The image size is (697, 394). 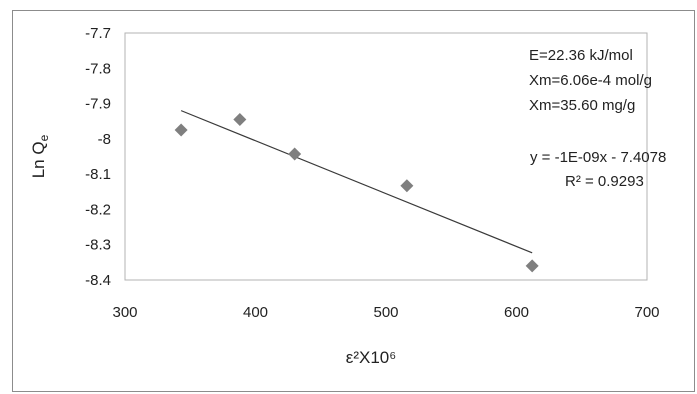 What do you see at coordinates (104, 139) in the screenshot?
I see `y-tick-label: -8` at bounding box center [104, 139].